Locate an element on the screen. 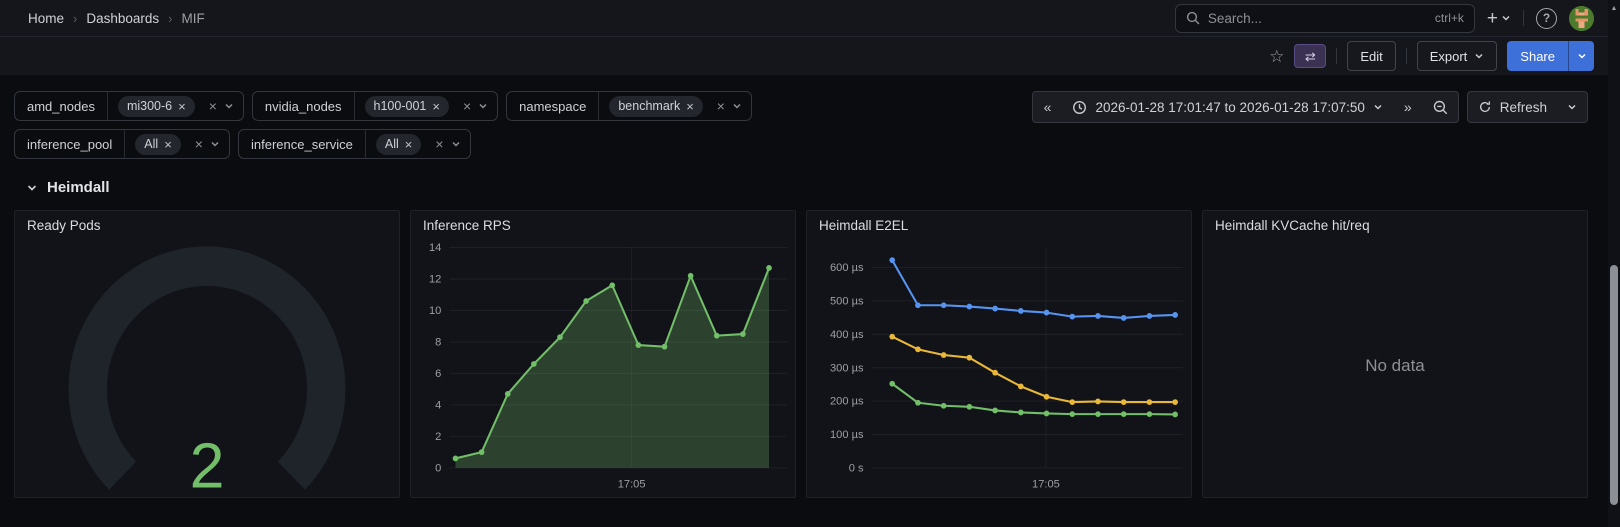 Image resolution: width=1620 pixels, height=527 pixels. filter-label: amd_nodes is located at coordinates (61, 106).